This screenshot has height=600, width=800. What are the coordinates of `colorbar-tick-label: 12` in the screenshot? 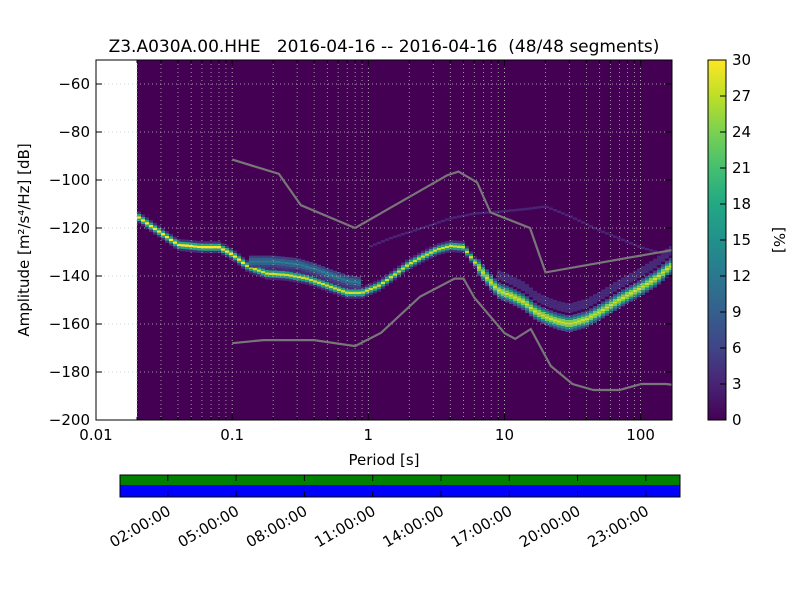 It's located at (741, 276).